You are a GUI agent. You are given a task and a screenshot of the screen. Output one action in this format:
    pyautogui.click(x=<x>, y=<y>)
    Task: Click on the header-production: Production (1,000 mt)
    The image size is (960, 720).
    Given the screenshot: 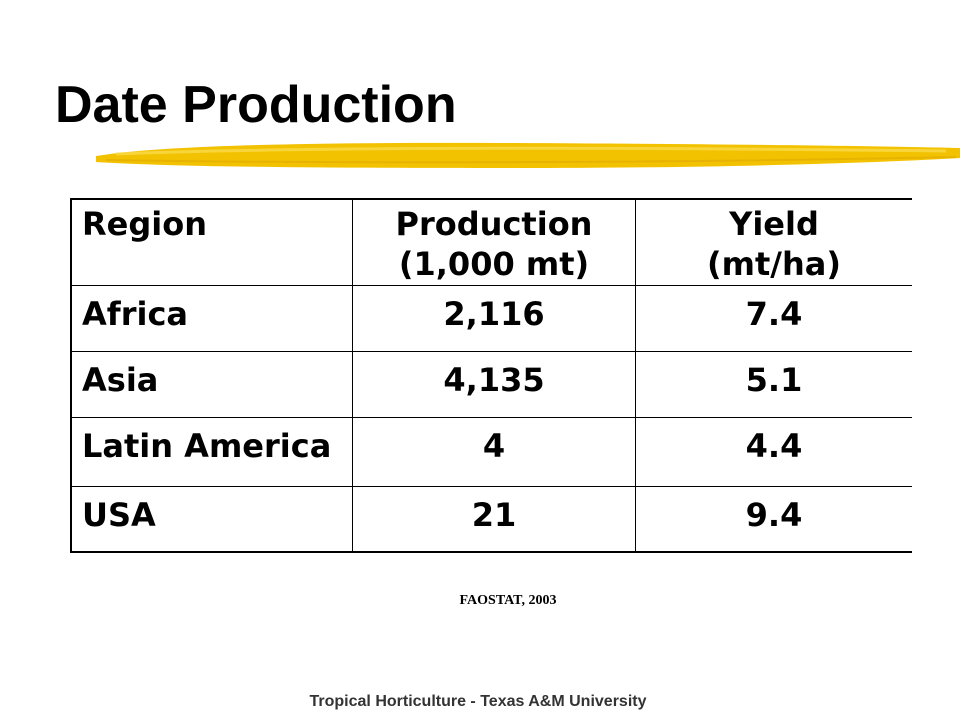 What is the action you would take?
    pyautogui.click(x=494, y=242)
    